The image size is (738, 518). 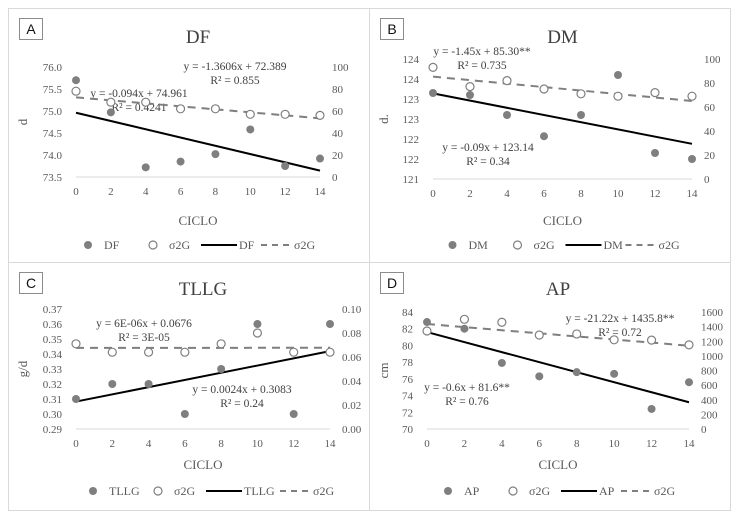 I want to click on x-axis-label: CICLO, so click(x=203, y=464).